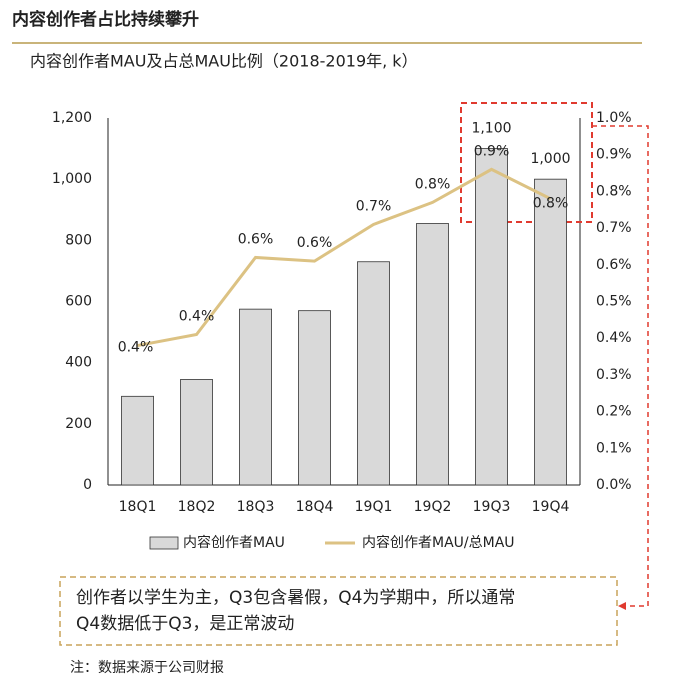 The image size is (700, 690). Describe the element at coordinates (78, 424) in the screenshot. I see `tick-label: 200` at that location.